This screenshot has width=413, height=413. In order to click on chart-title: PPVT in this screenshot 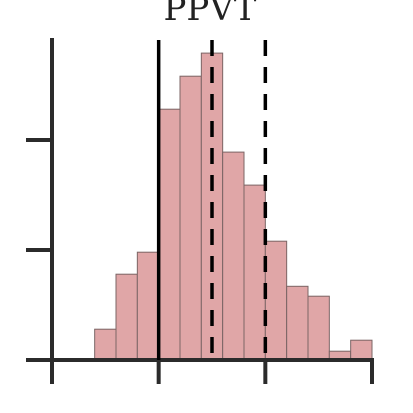, I will do `click(210, 14)`.